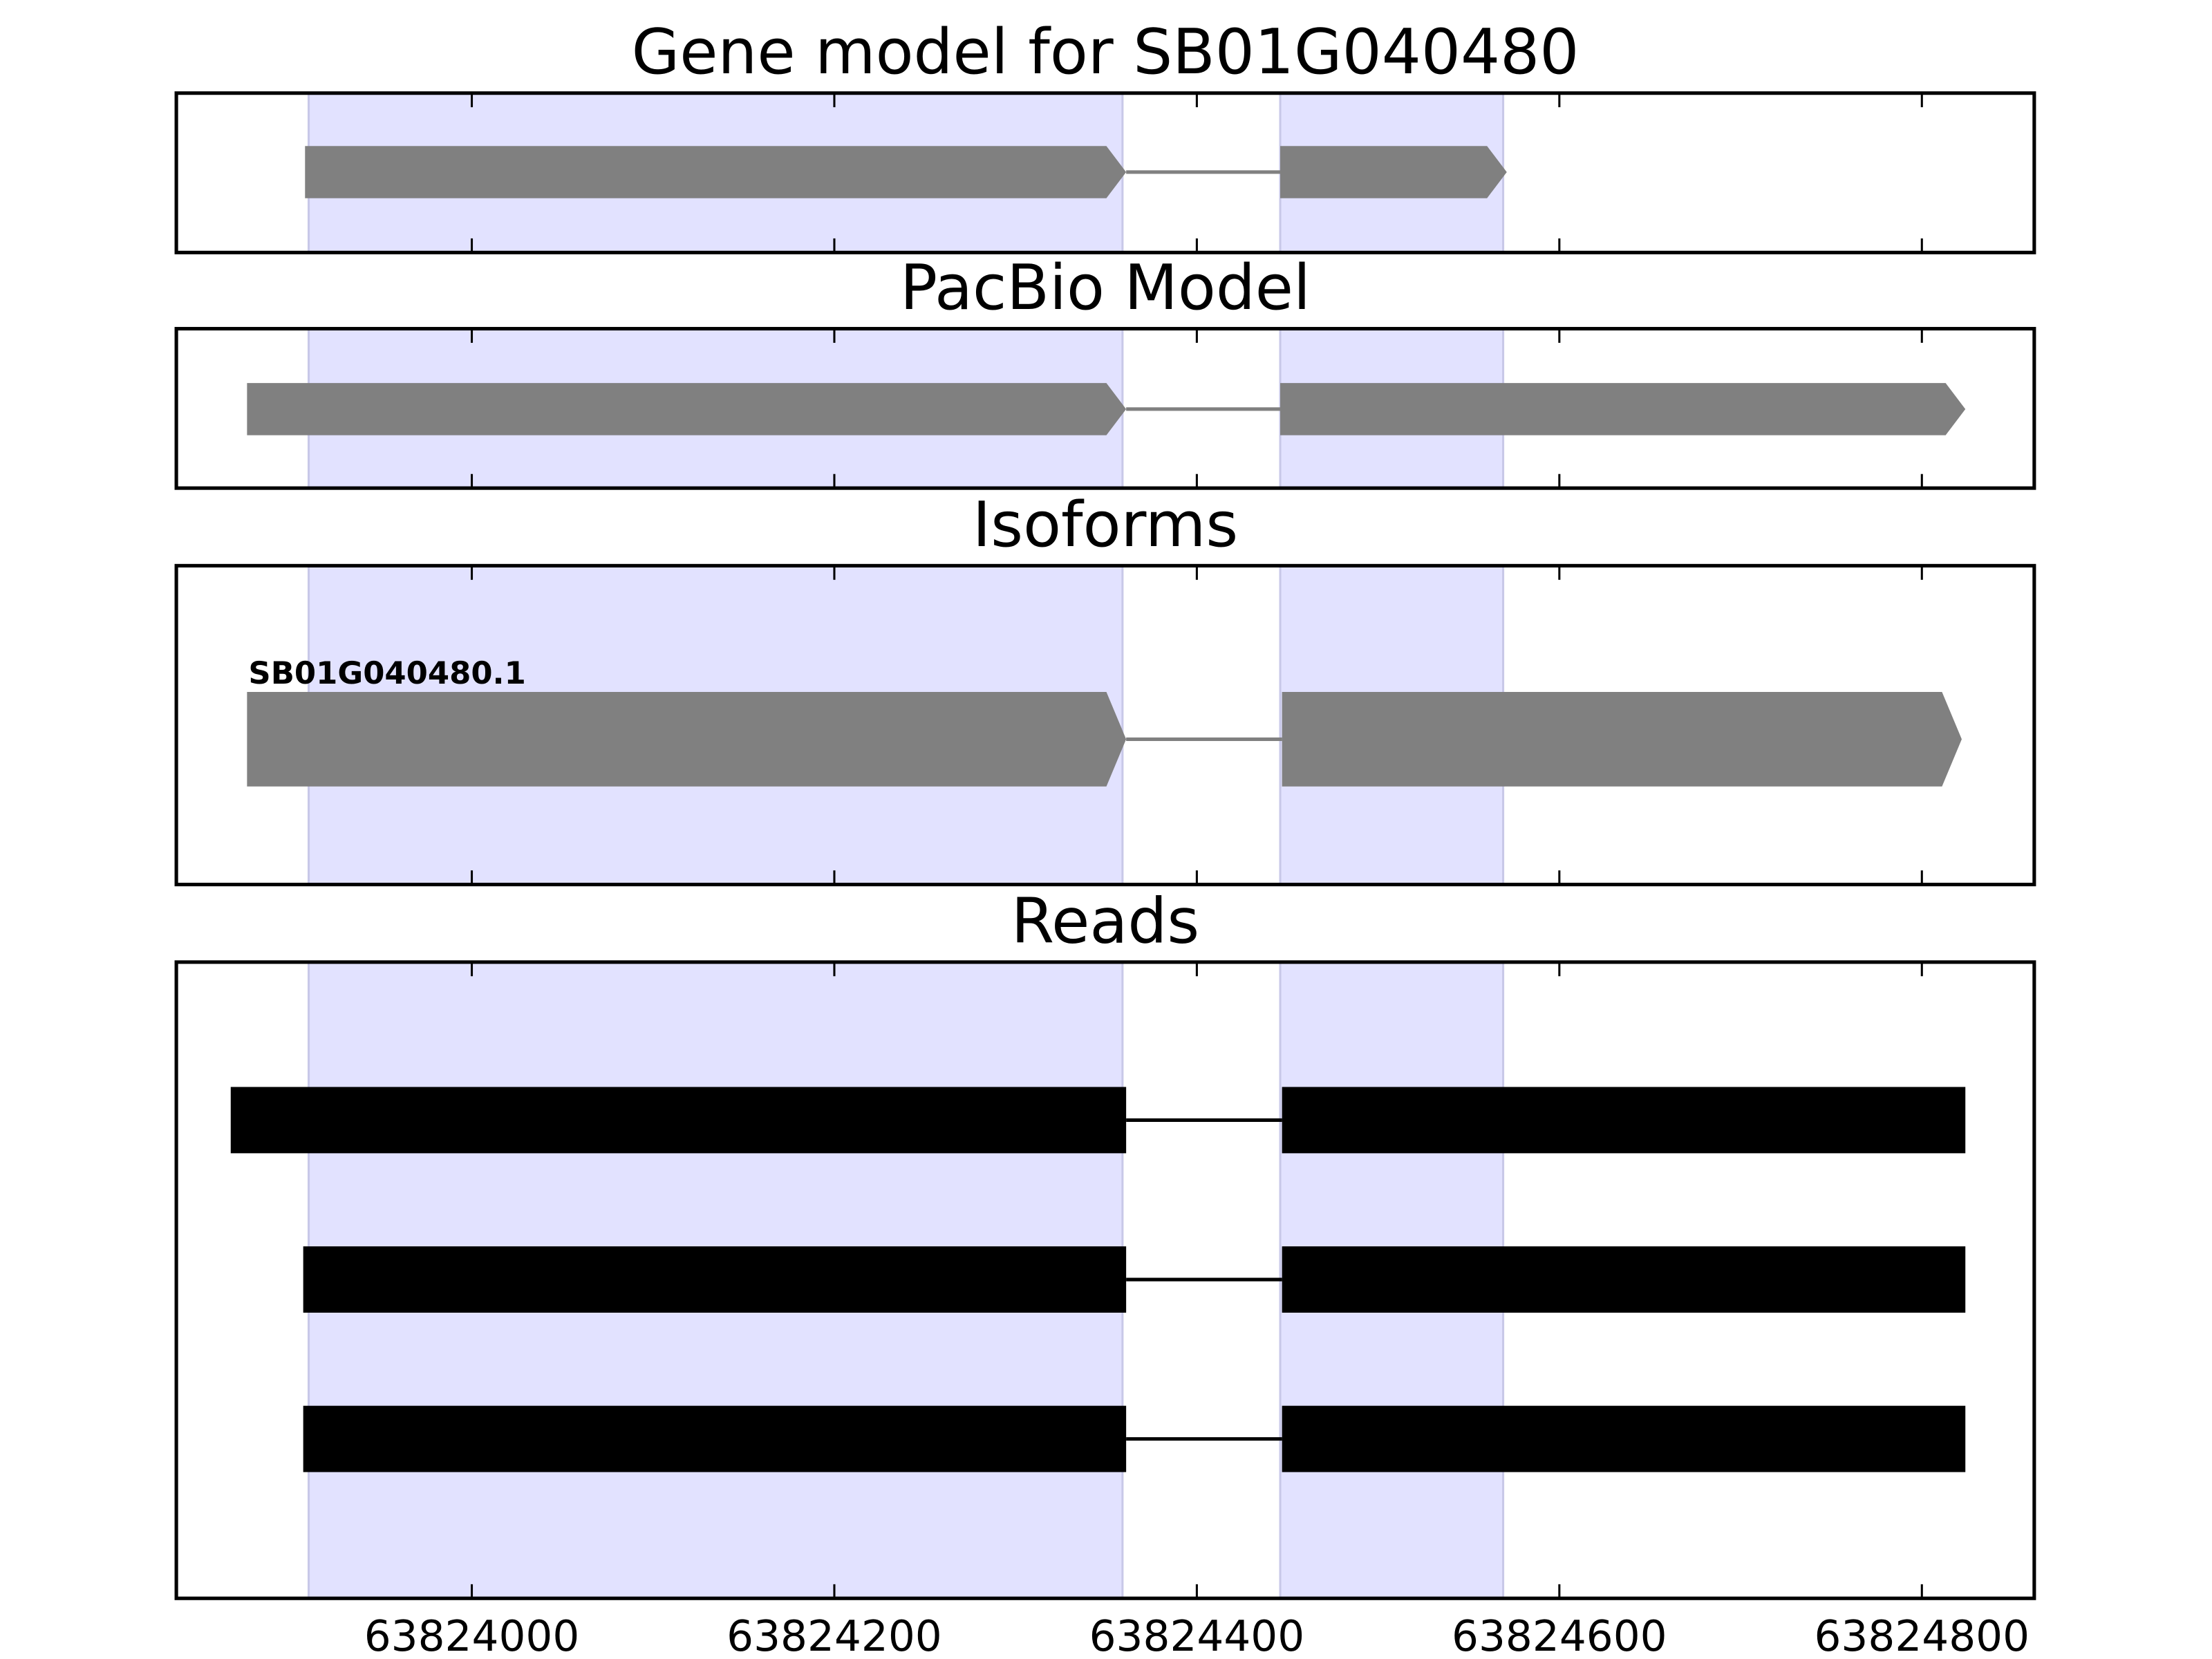  What do you see at coordinates (1559, 1635) in the screenshot?
I see `x-tick-label: 63824600` at bounding box center [1559, 1635].